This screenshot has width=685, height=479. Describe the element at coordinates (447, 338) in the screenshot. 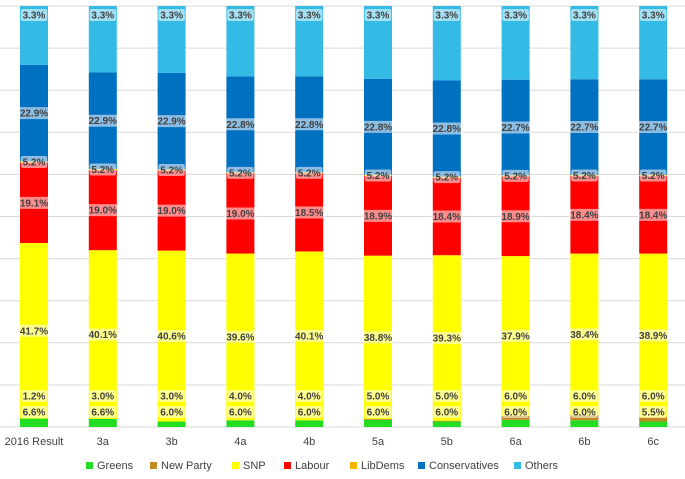

I see `data-label-snp: 39.3%` at that location.